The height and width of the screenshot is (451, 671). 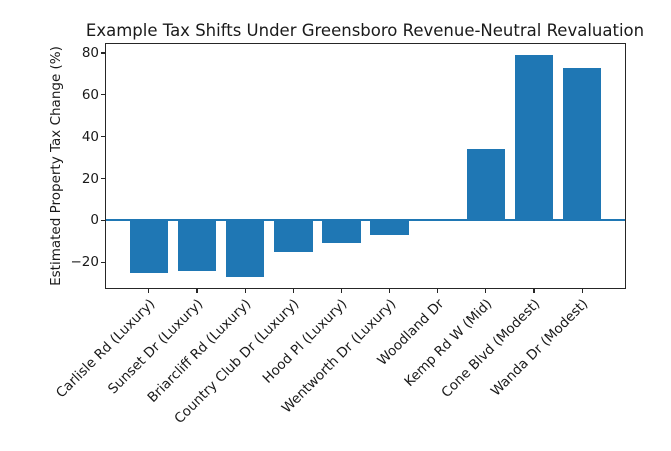 I want to click on y-tick-label: 20, so click(x=90, y=178).